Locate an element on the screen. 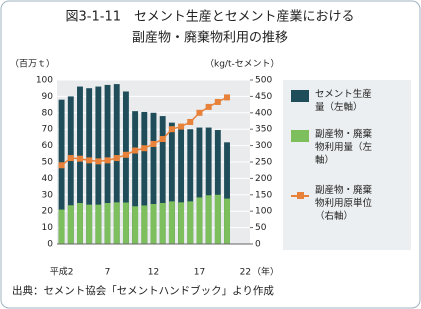 Image resolution: width=421 pixels, height=309 pixels. y-tick-label: 0 is located at coordinates (50, 245).